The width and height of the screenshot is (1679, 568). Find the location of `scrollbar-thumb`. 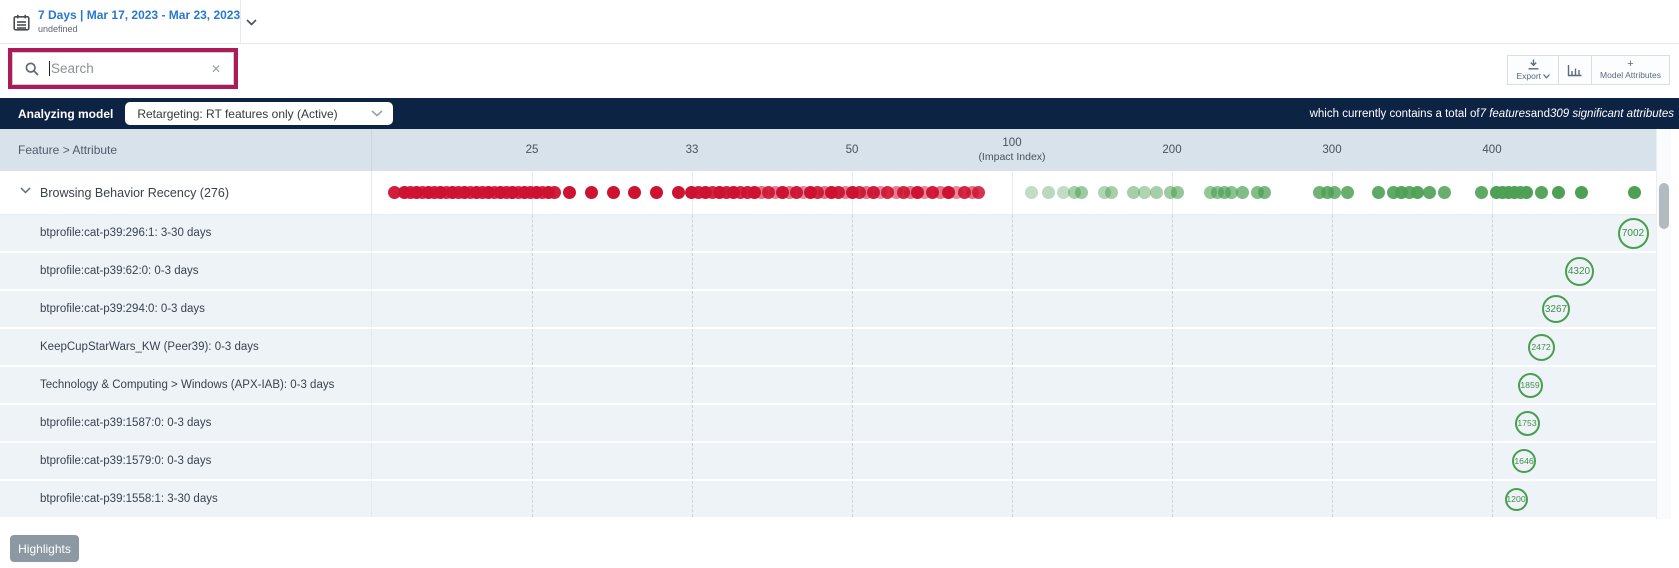

scrollbar-thumb is located at coordinates (1664, 206).